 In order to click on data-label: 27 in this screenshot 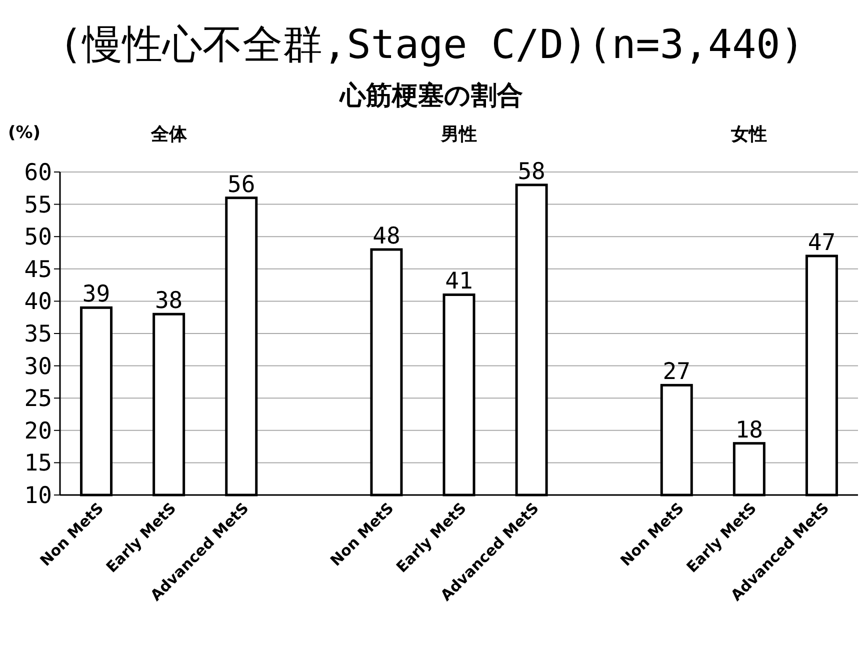, I will do `click(676, 372)`.